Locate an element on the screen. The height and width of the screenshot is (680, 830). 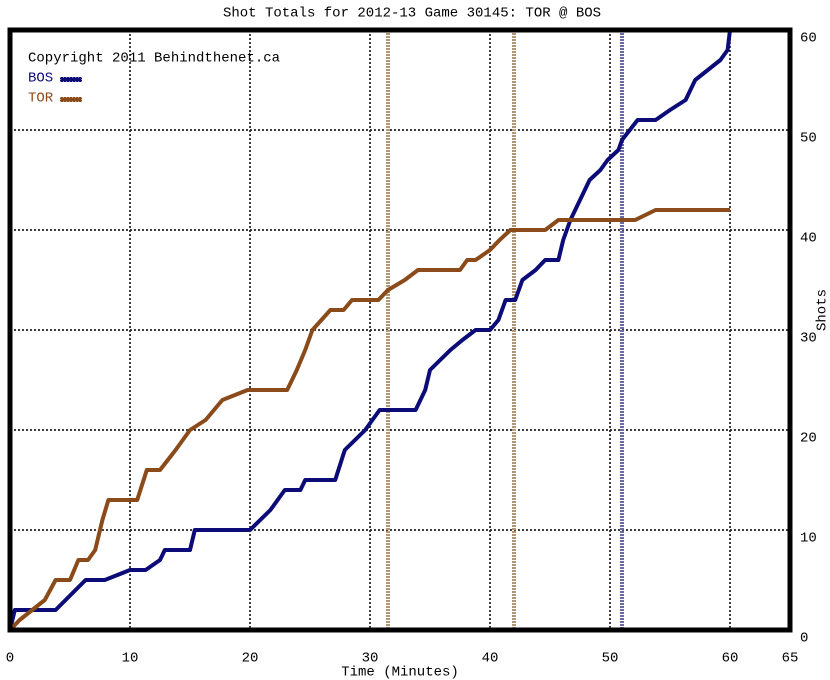
annotation: Copyright 2011 Behindthenet.ca is located at coordinates (154, 59).